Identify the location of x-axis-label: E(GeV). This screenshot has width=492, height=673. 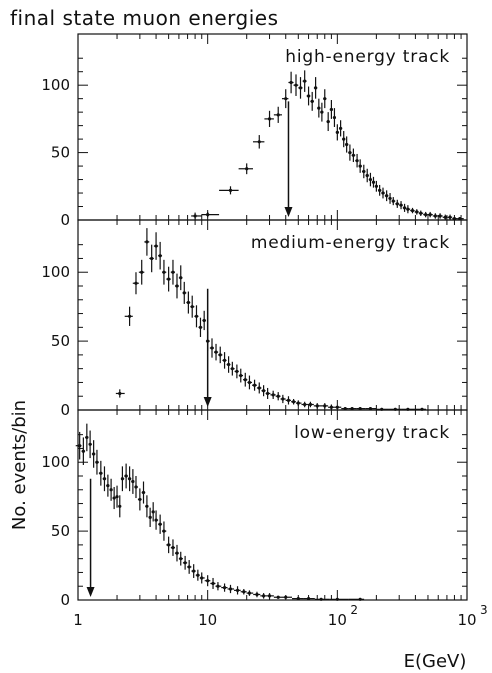
(435, 661).